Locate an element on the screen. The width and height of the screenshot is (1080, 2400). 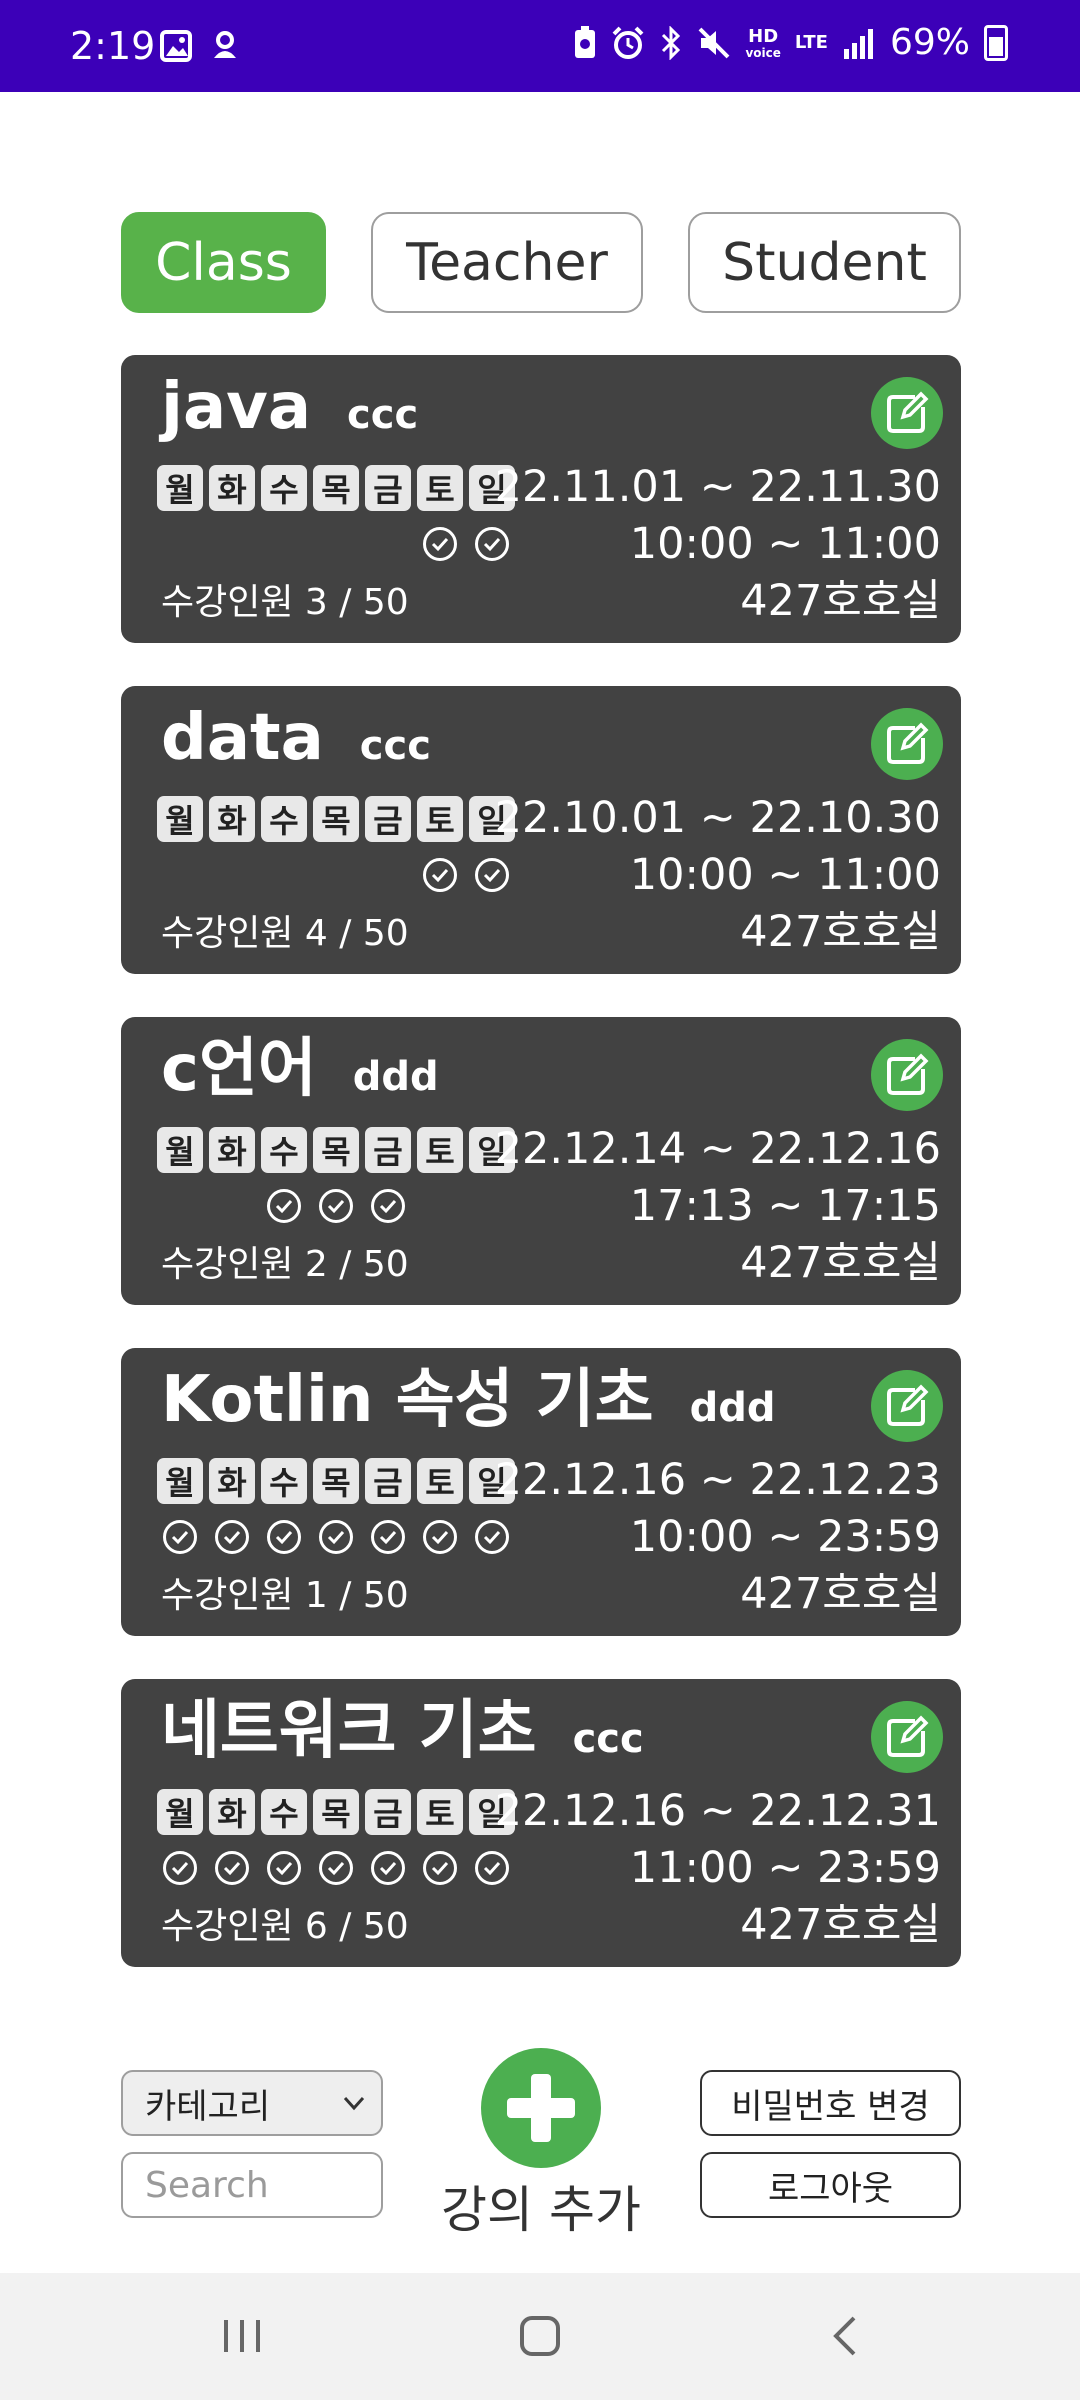
tab-class: Class is located at coordinates (223, 262).